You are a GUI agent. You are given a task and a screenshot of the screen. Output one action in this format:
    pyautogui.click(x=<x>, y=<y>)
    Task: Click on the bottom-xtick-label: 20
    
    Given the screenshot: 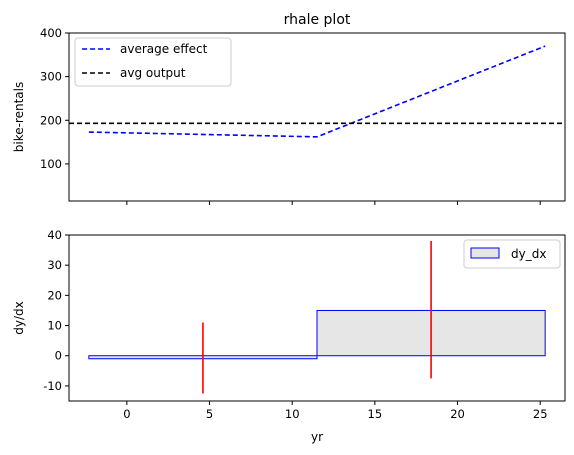 What is the action you would take?
    pyautogui.click(x=457, y=414)
    